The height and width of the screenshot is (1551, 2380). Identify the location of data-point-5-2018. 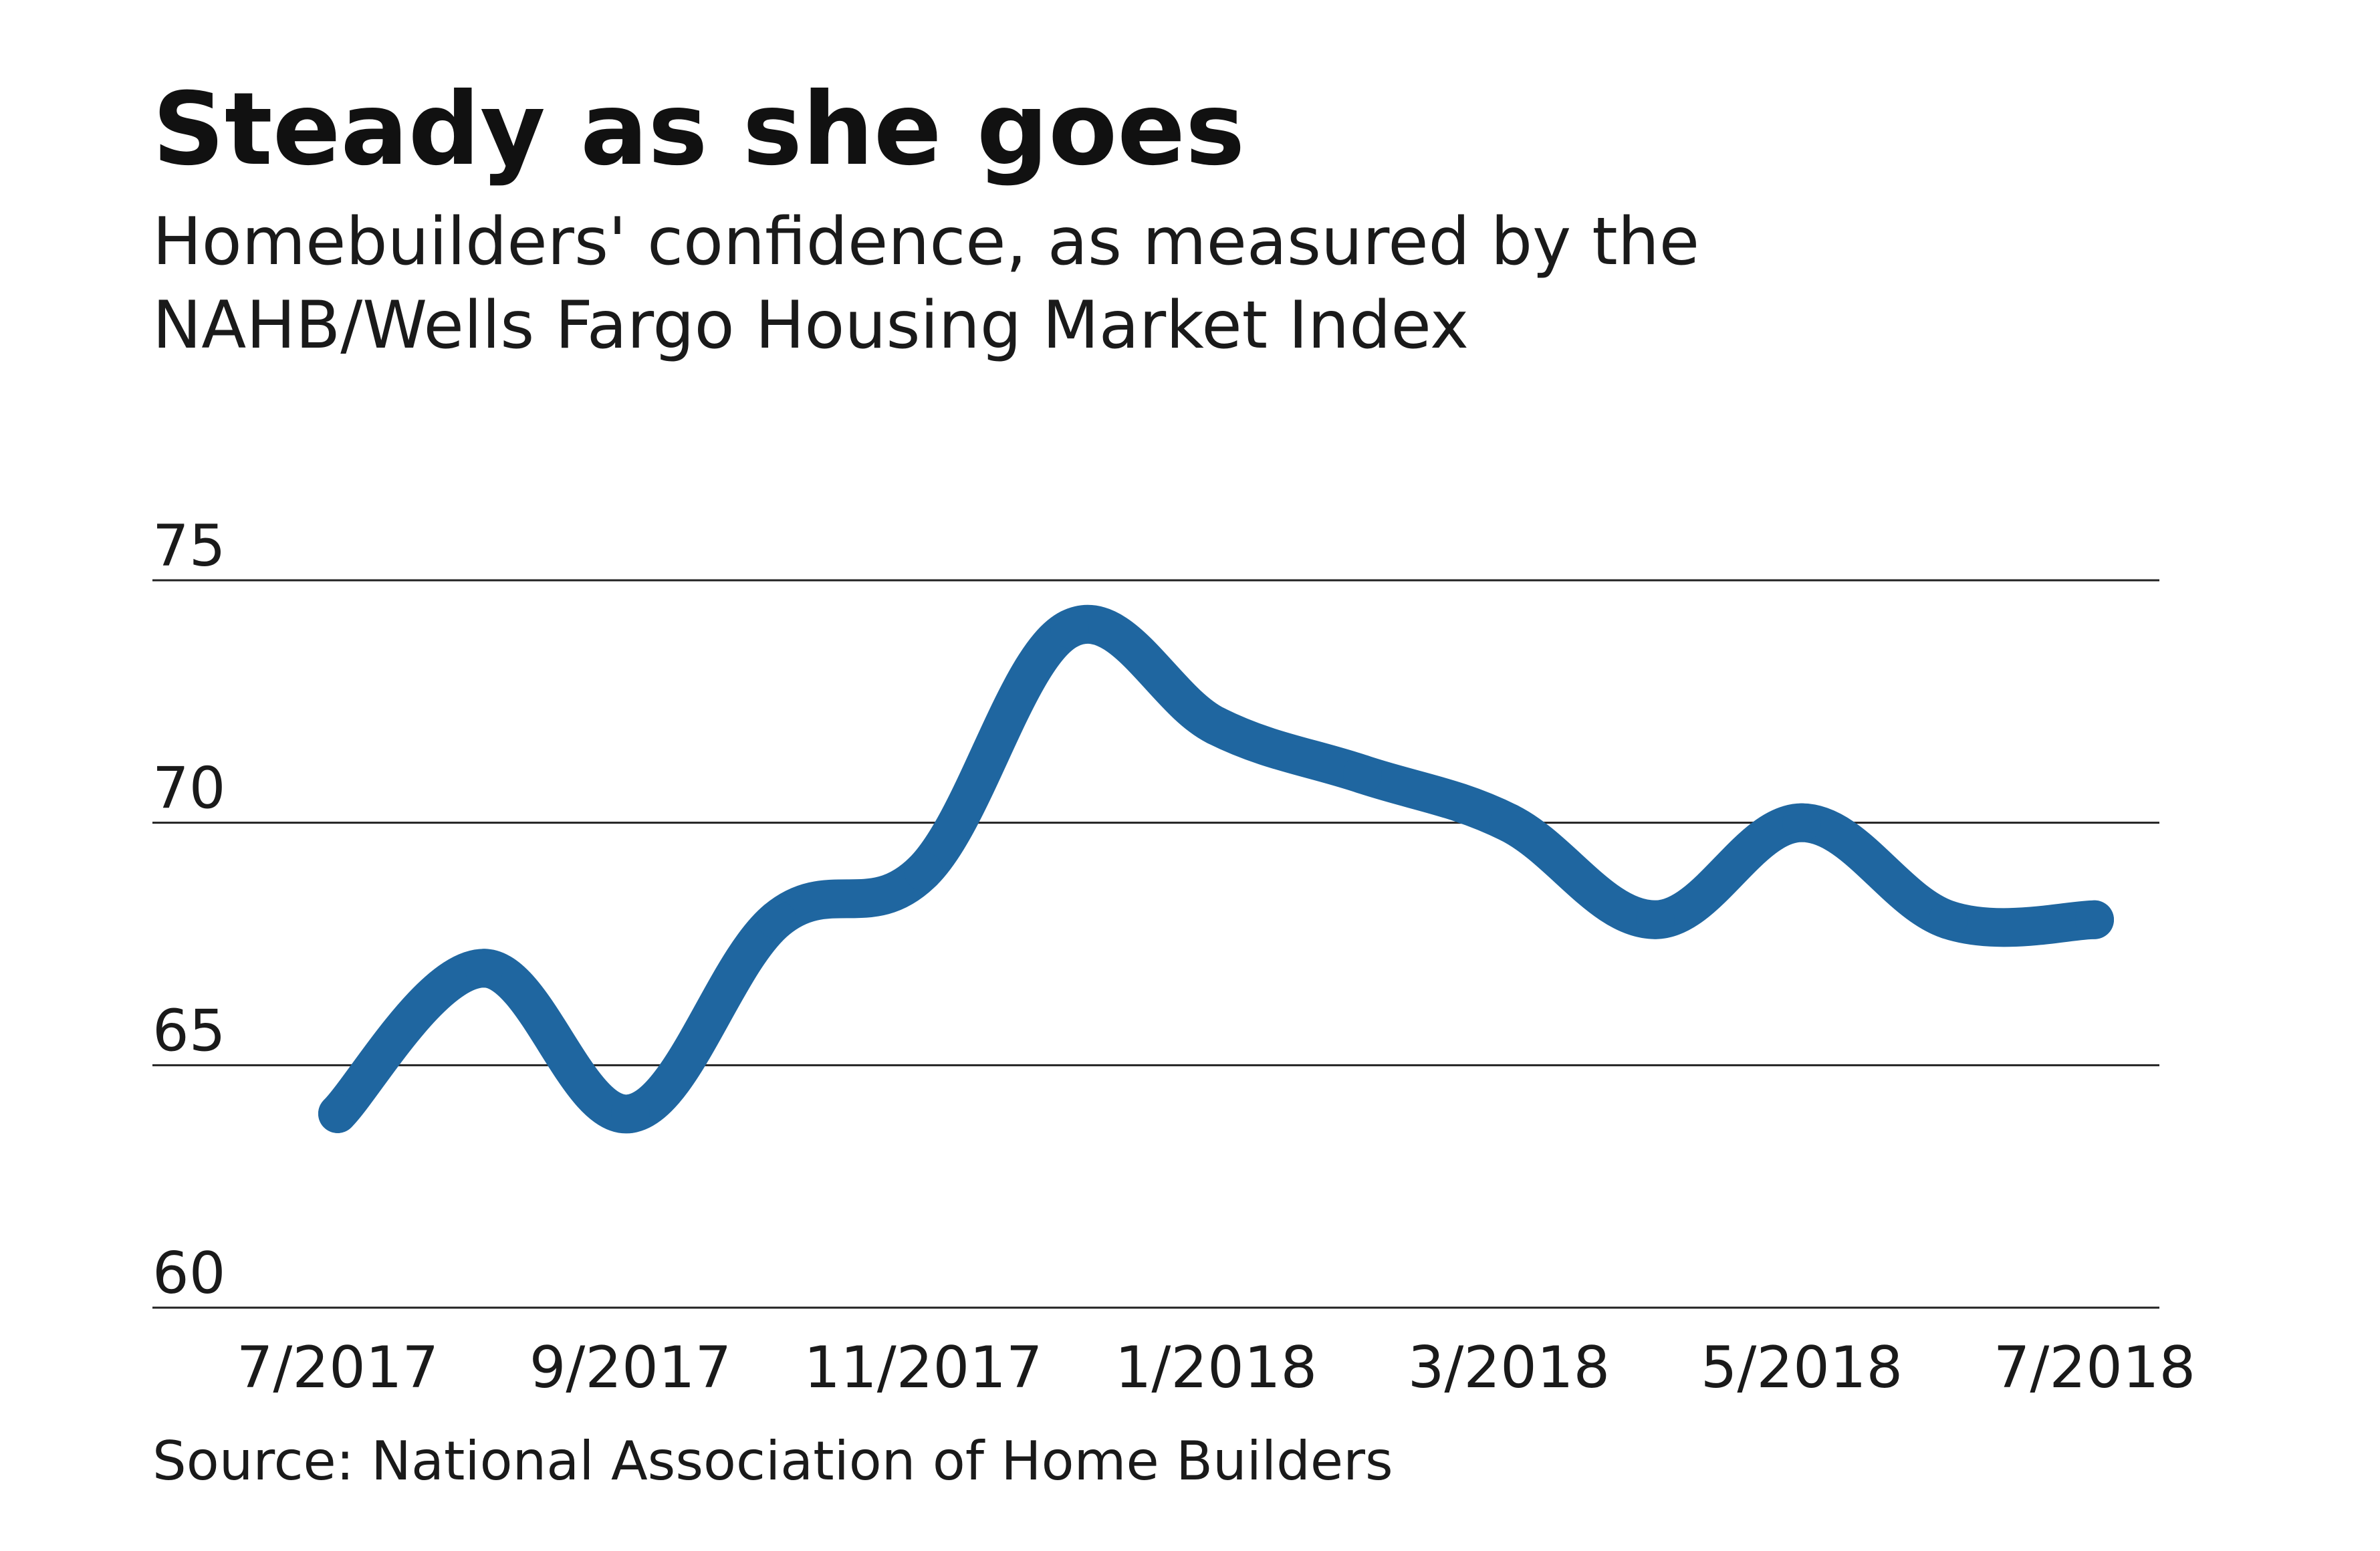
(1801, 822).